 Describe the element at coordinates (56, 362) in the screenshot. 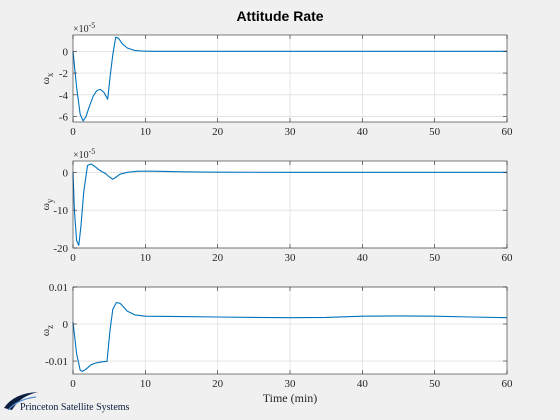

I see `y-tick-label: -0.01` at that location.